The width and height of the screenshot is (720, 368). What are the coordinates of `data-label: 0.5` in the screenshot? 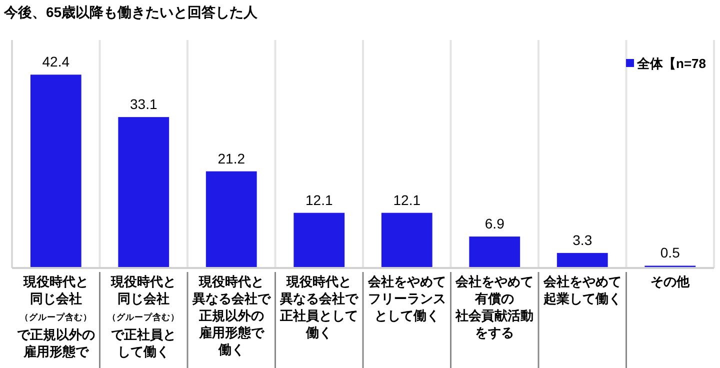 It's located at (670, 252).